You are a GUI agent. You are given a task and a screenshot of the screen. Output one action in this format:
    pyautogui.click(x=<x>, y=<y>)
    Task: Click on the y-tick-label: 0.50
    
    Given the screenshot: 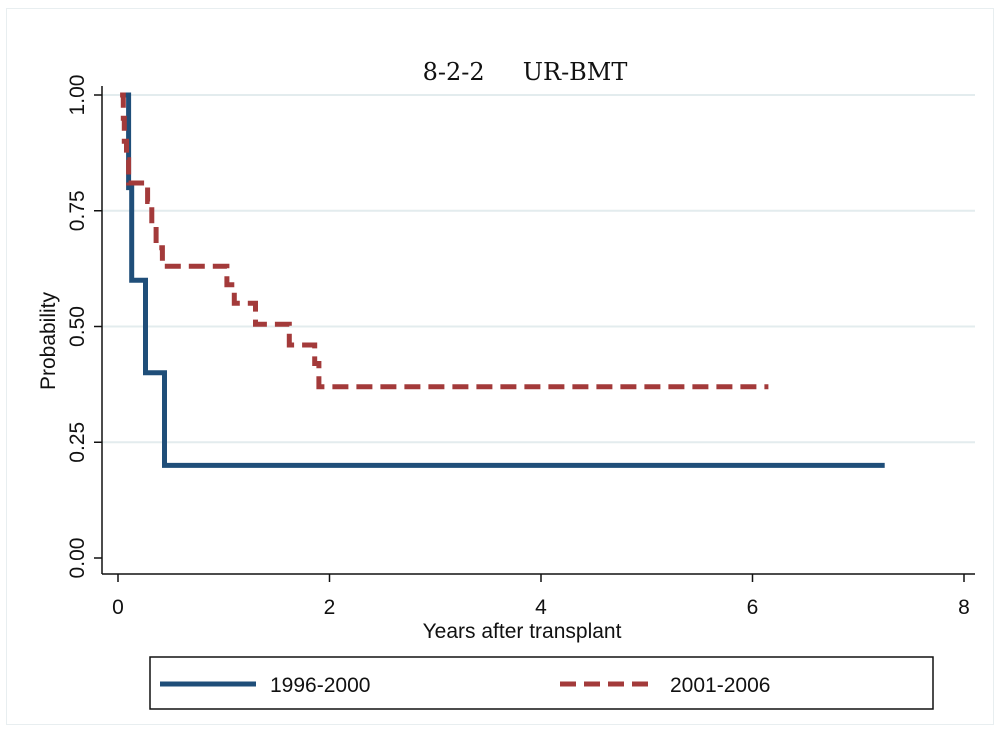 What is the action you would take?
    pyautogui.click(x=77, y=326)
    